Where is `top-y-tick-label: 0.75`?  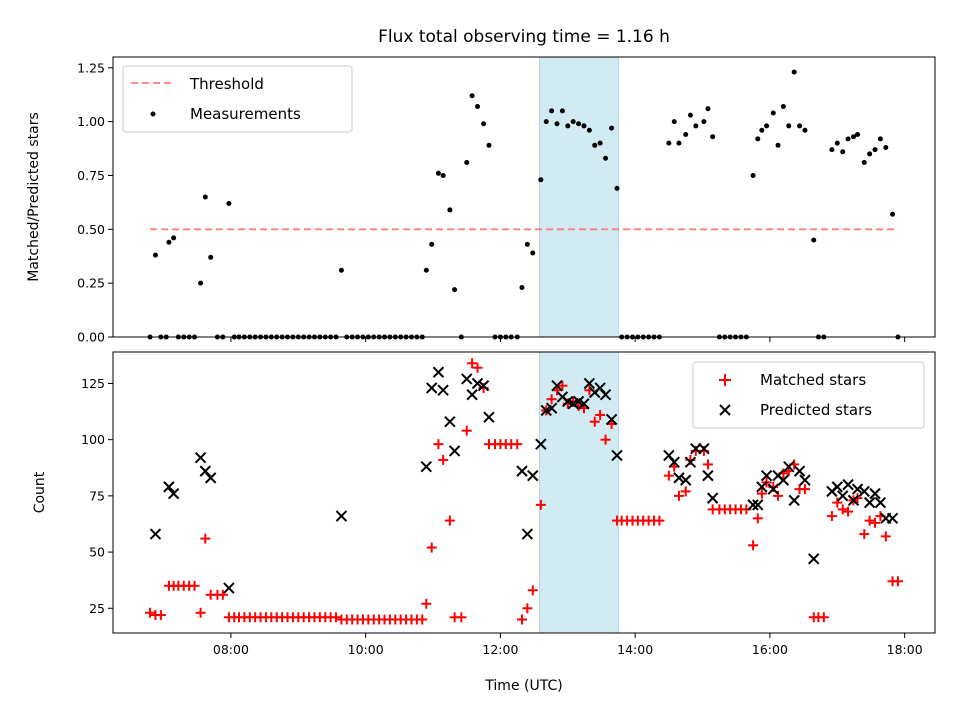 top-y-tick-label: 0.75 is located at coordinates (91, 175).